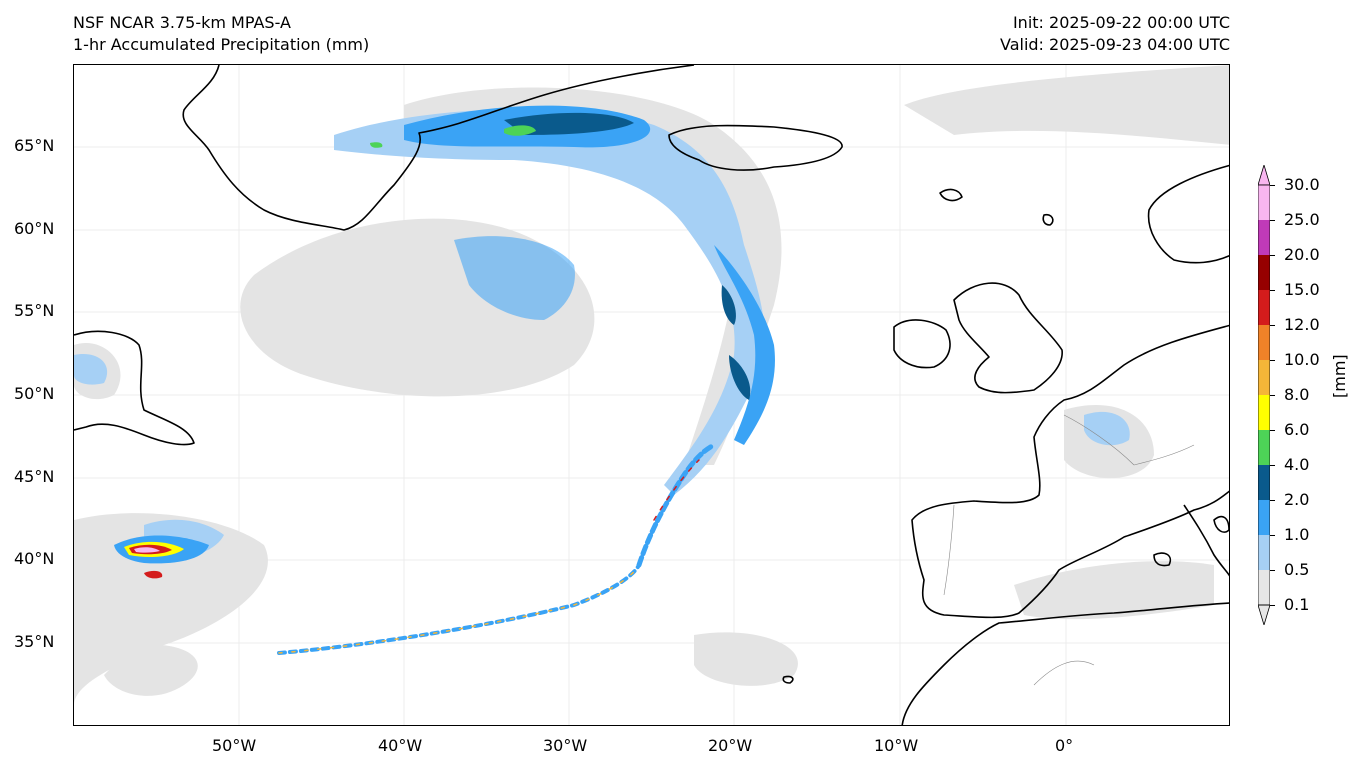 Image resolution: width=1366 pixels, height=770 pixels. I want to click on colorbar-tick-label: 10.0, so click(1302, 359).